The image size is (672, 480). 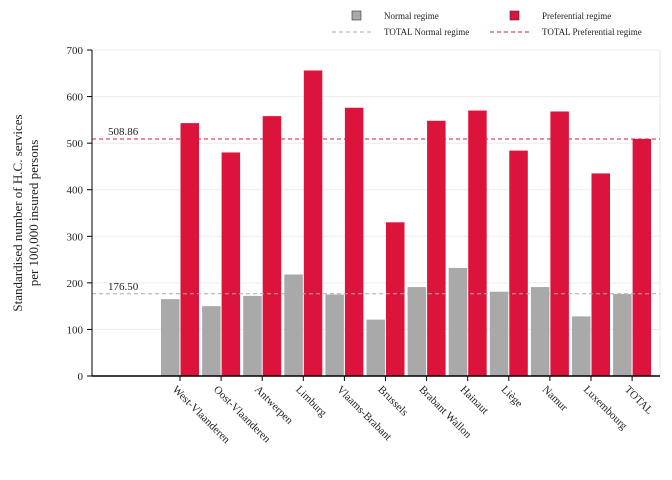 What do you see at coordinates (17, 212) in the screenshot?
I see `y-axis-title-line: Standardised number of H.C. services` at bounding box center [17, 212].